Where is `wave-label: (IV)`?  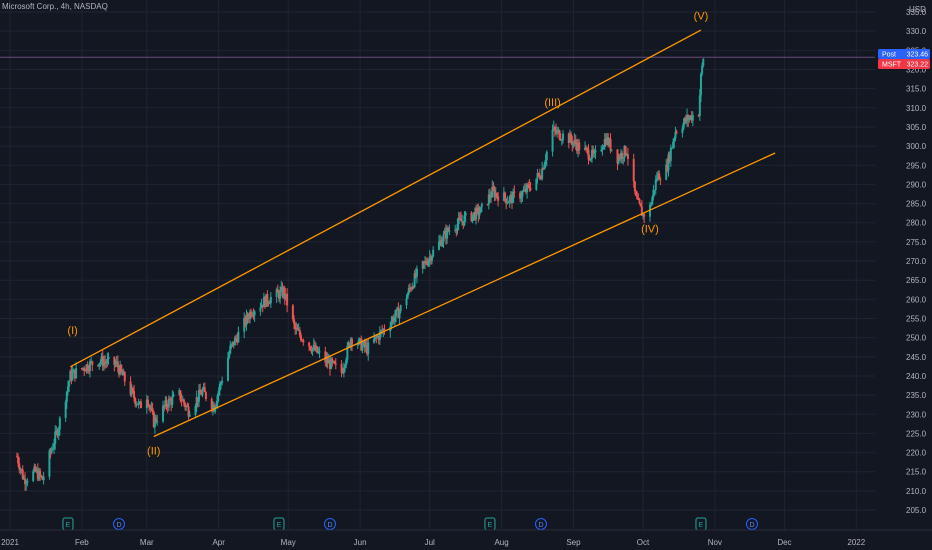
wave-label: (IV) is located at coordinates (650, 229).